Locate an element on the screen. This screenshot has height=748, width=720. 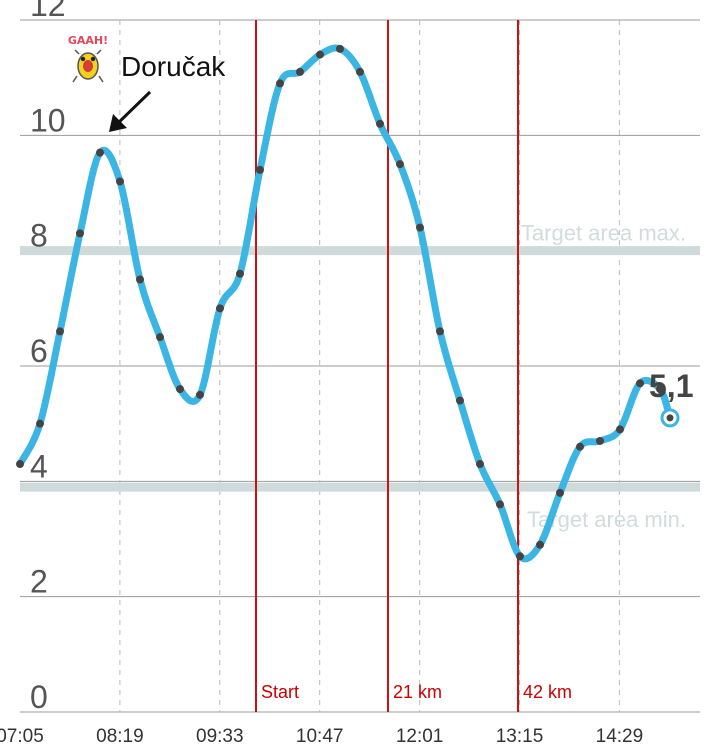
y-tick-label: 6 is located at coordinates (39, 351).